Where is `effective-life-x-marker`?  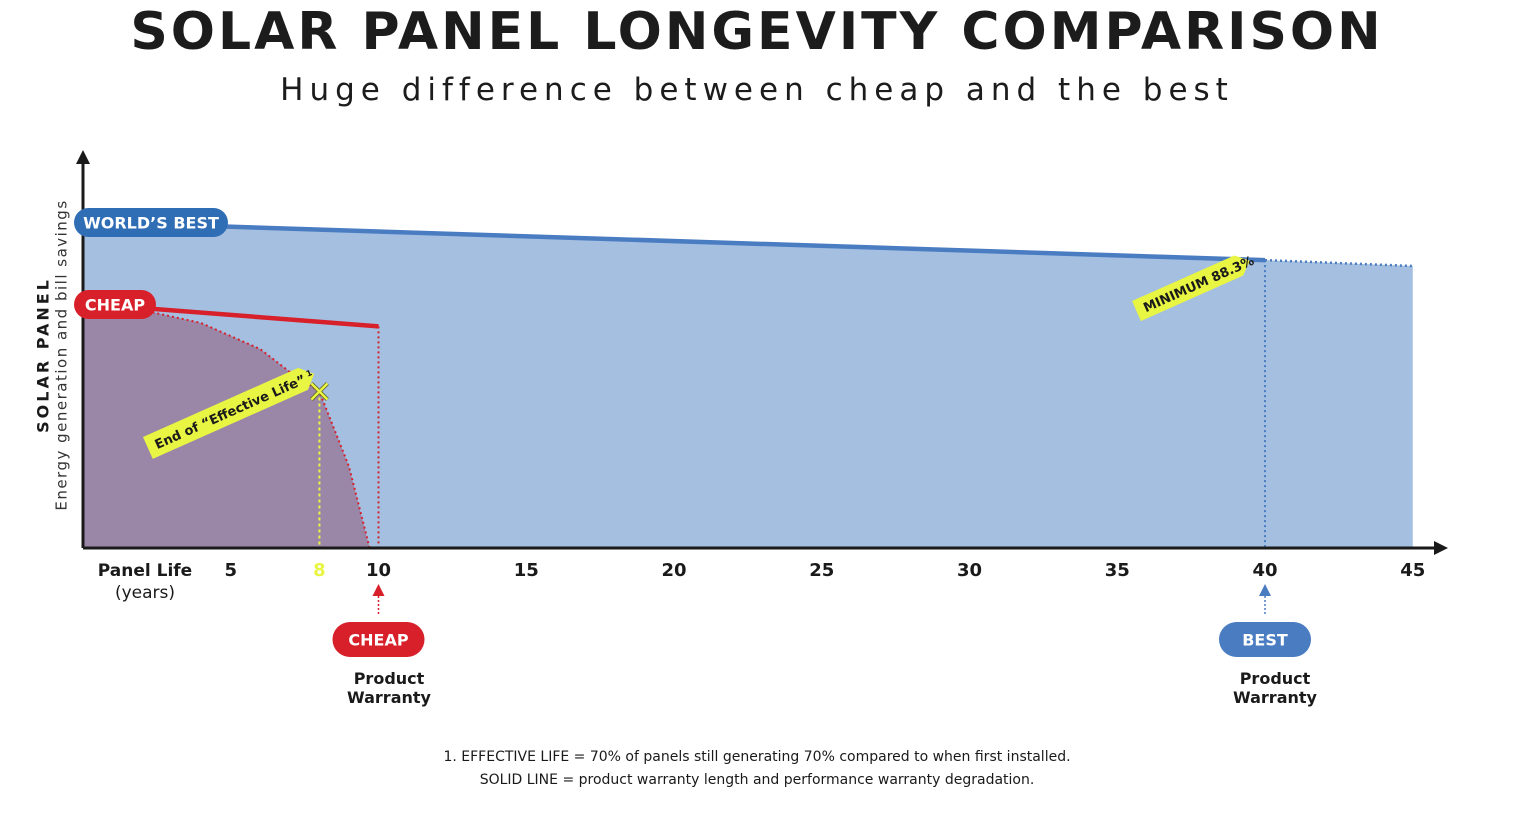 effective-life-x-marker is located at coordinates (319, 391).